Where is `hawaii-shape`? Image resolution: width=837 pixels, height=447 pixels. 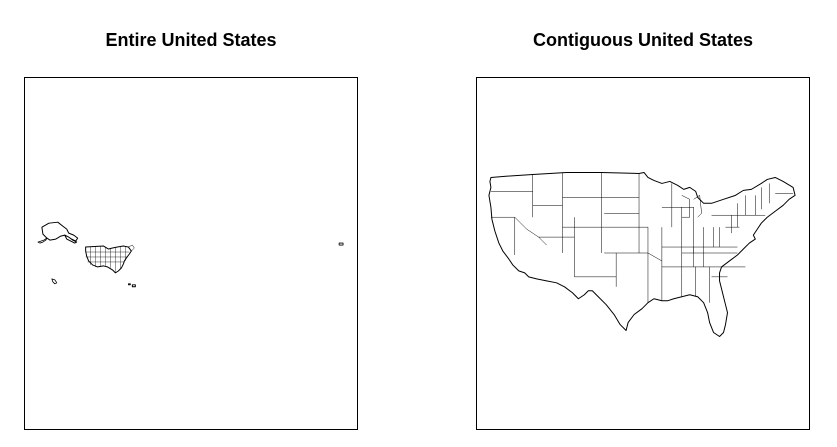 hawaii-shape is located at coordinates (131, 285).